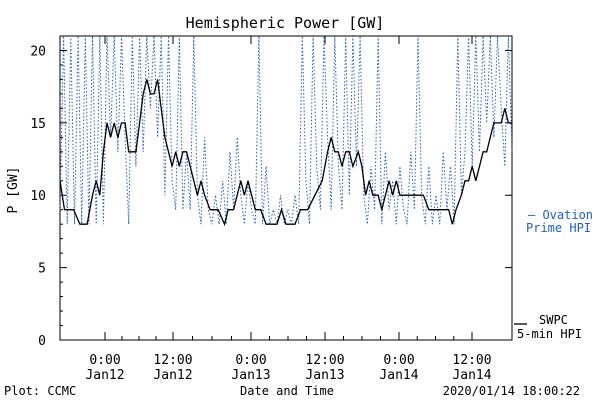 The width and height of the screenshot is (600, 400). What do you see at coordinates (38, 196) in the screenshot?
I see `y-tick-label: 10` at bounding box center [38, 196].